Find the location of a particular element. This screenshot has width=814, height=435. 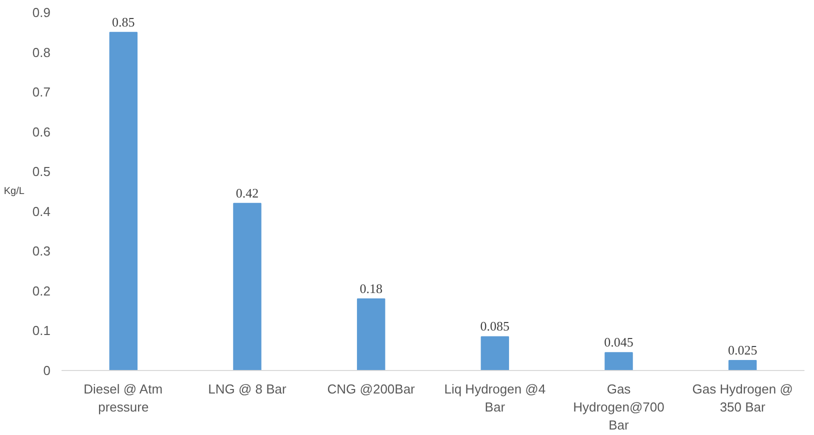

data-label: 0.045 is located at coordinates (619, 342).